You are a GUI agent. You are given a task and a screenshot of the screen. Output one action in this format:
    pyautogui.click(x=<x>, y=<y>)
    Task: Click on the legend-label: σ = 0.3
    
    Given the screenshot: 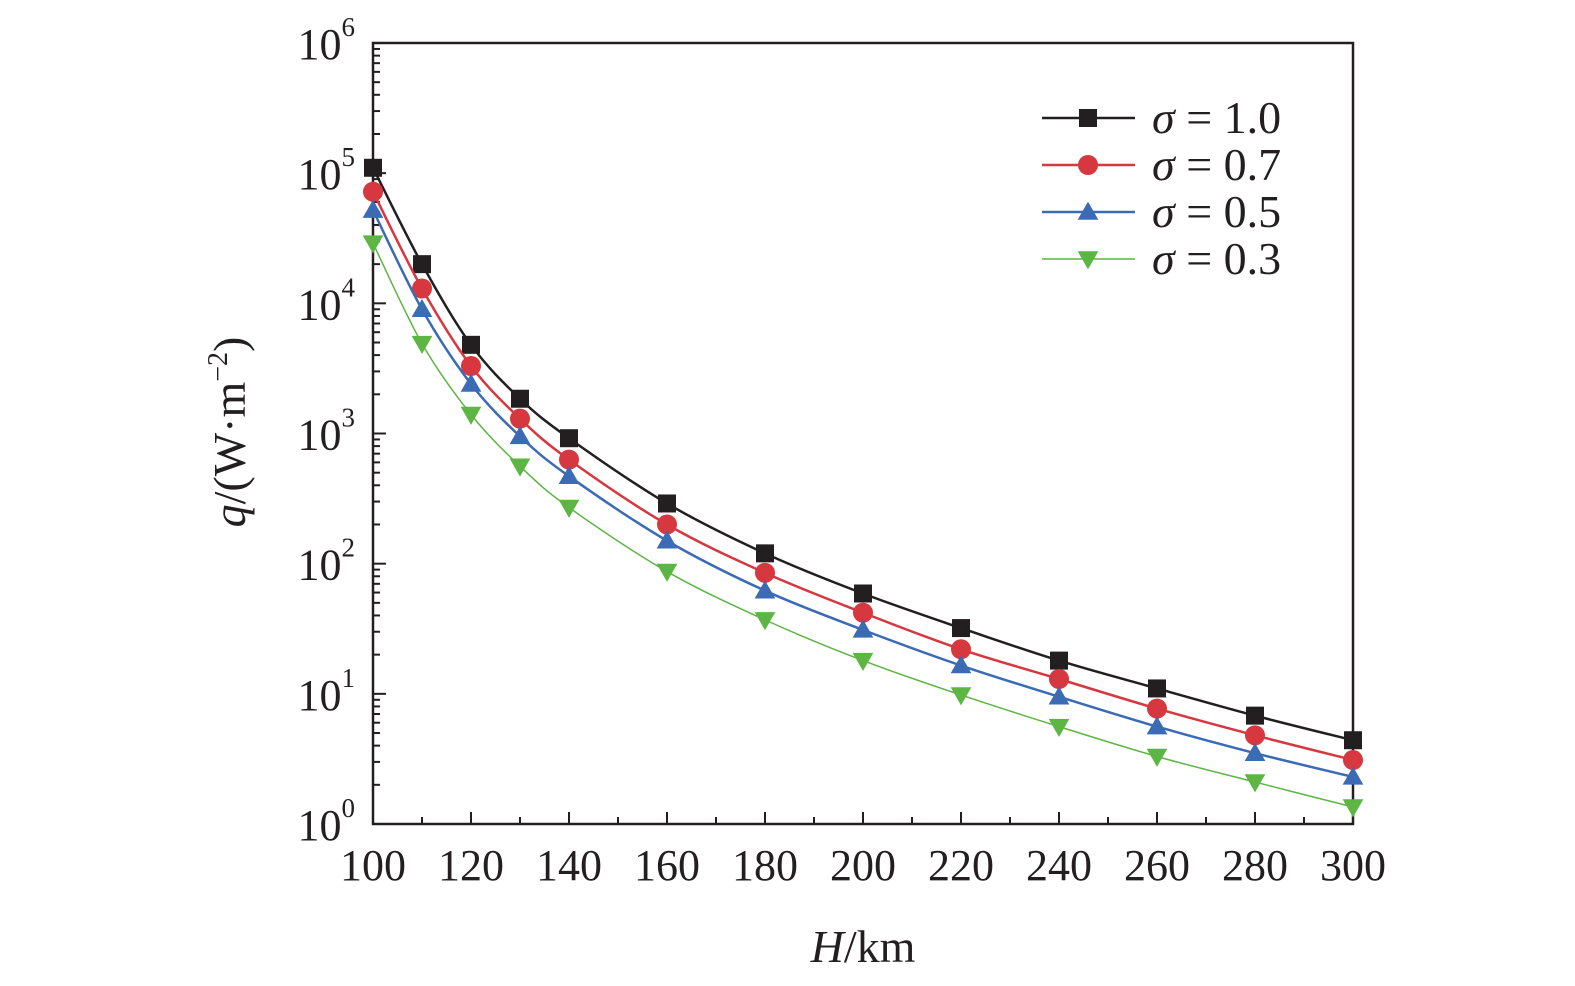 What is the action you would take?
    pyautogui.click(x=1216, y=258)
    